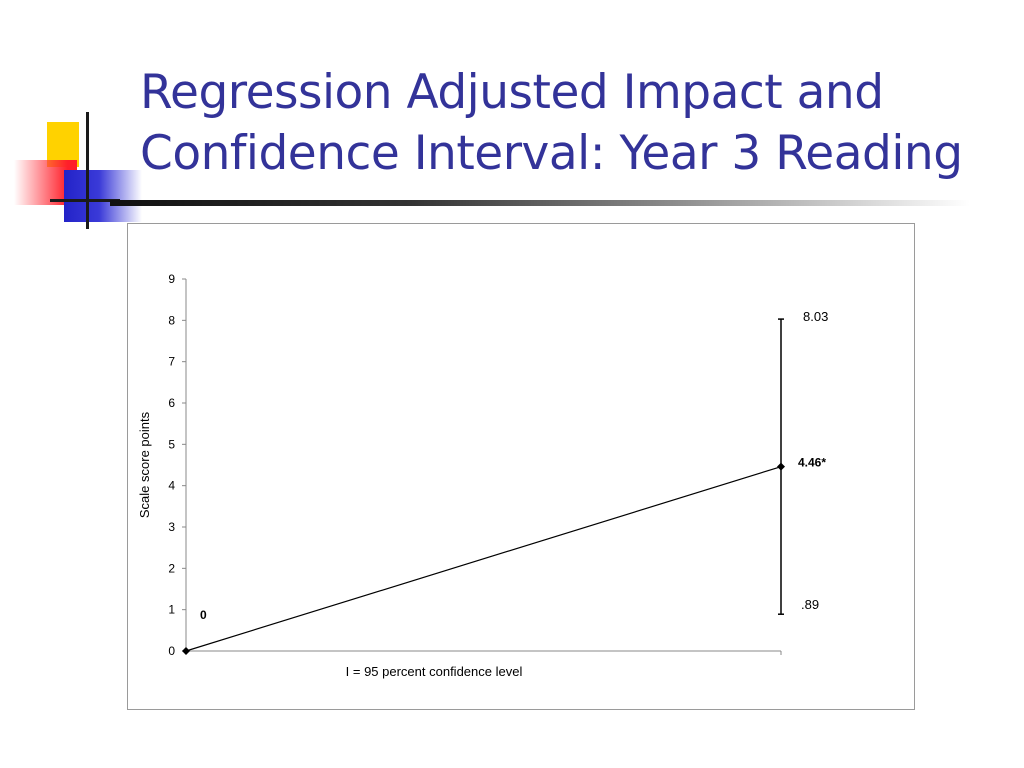 The width and height of the screenshot is (1024, 768). I want to click on error-bar-high-label: 8.03, so click(815, 316).